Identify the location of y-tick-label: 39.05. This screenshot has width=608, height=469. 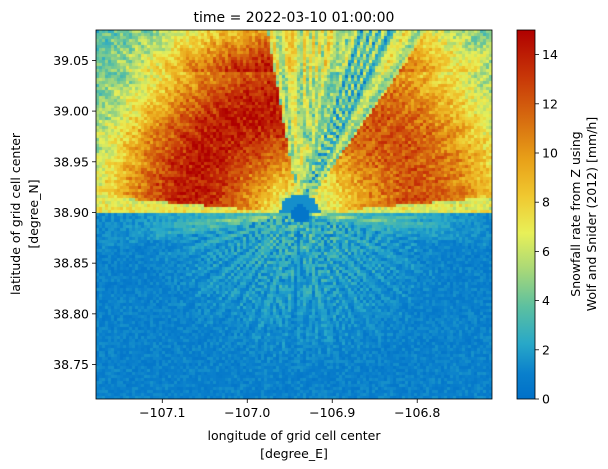
(71, 60).